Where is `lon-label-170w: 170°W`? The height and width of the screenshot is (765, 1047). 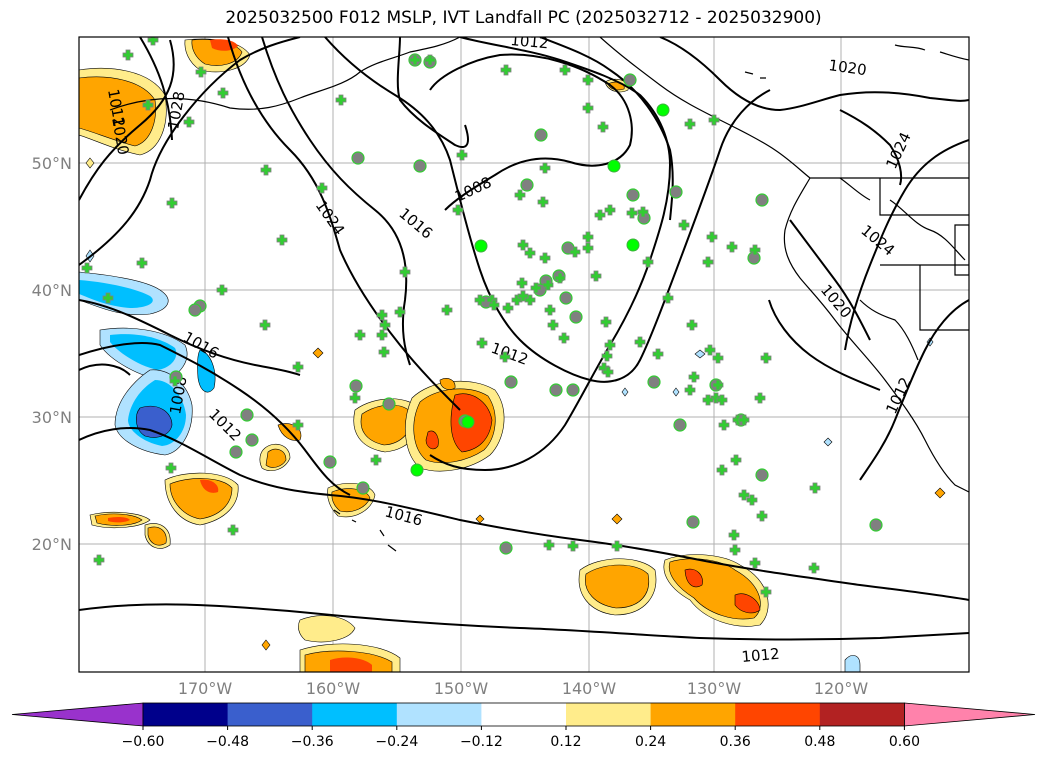
lon-label-170w: 170°W is located at coordinates (205, 688).